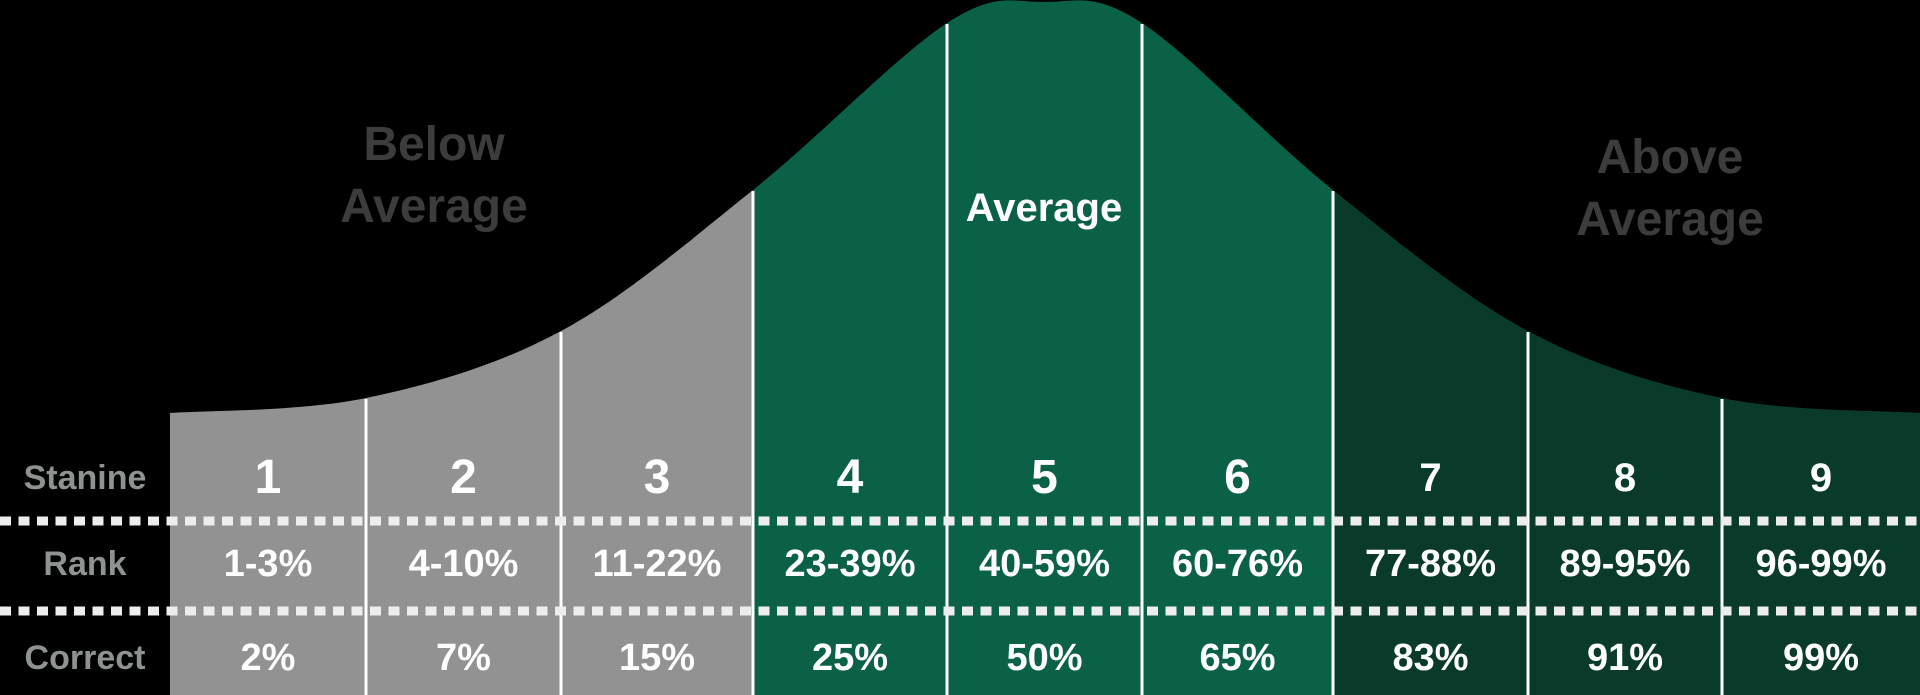  I want to click on stanine-cell-9: 9, so click(1821, 478).